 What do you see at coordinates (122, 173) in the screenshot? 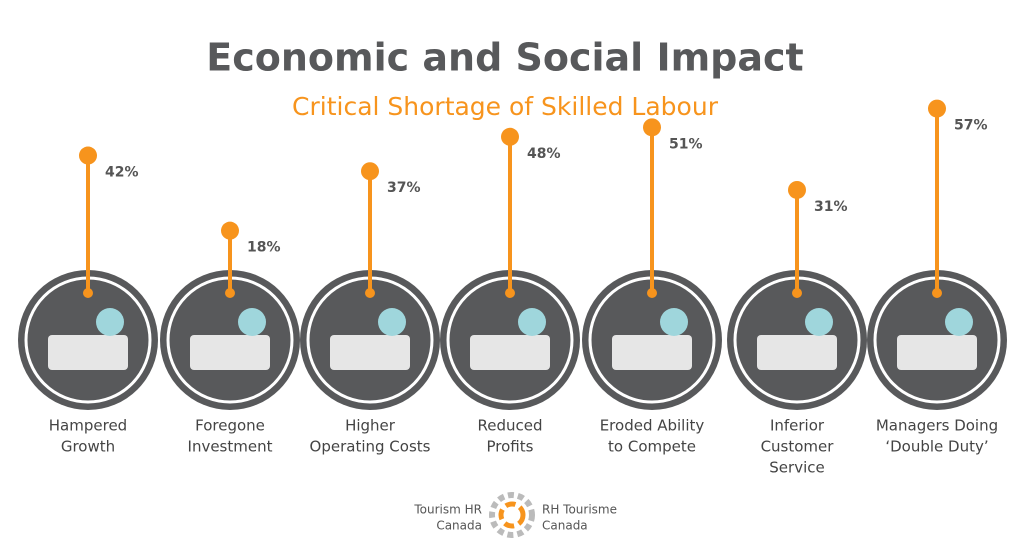
I see `value-label: 42%` at bounding box center [122, 173].